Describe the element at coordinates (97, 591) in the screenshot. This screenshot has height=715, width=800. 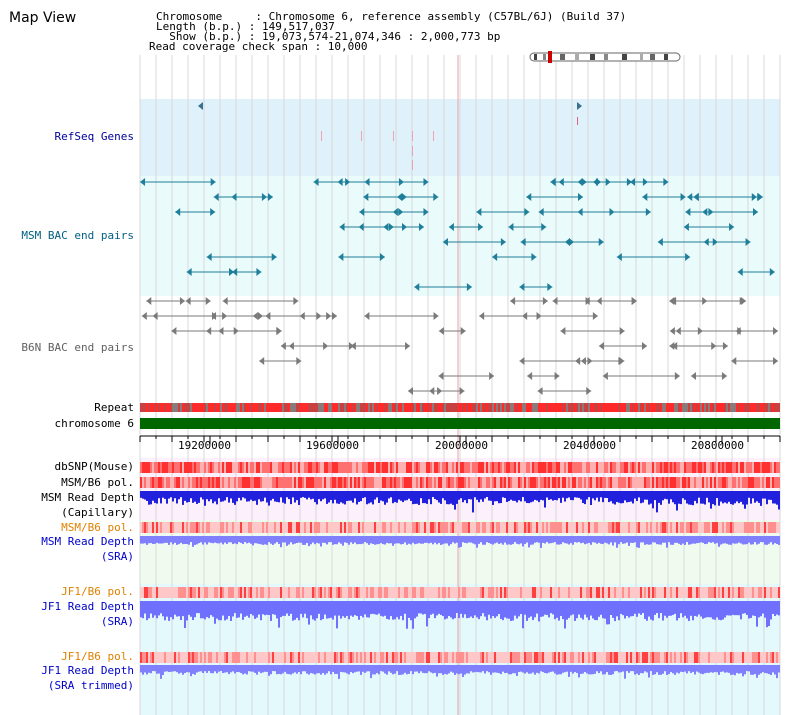
I see `track-label-jf1-b6-pol-1: JF1/B6 pol.` at that location.